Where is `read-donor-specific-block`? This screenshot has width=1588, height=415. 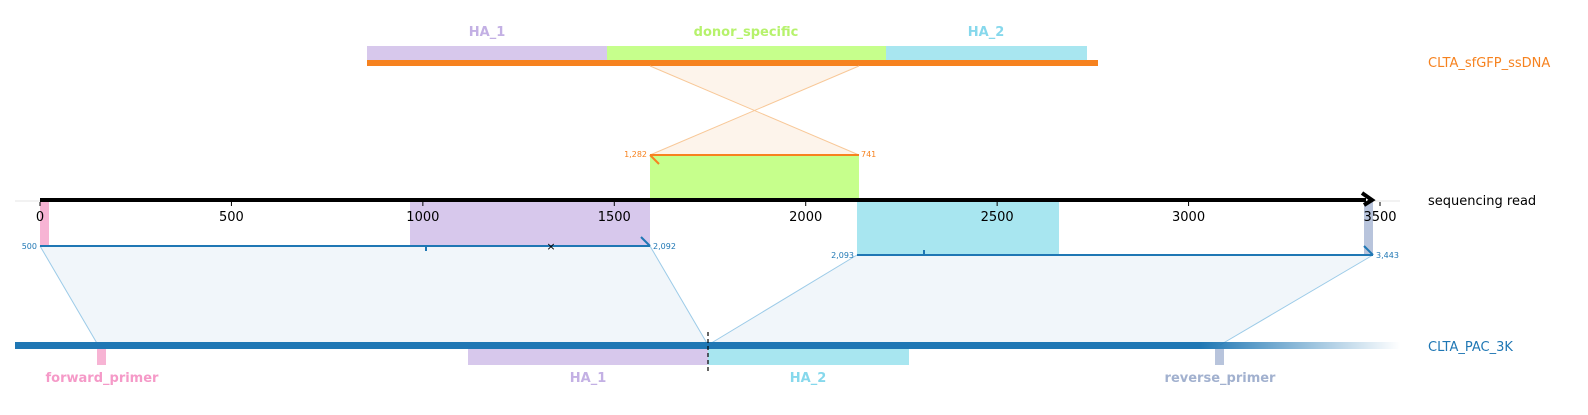 read-donor-specific-block is located at coordinates (754, 177).